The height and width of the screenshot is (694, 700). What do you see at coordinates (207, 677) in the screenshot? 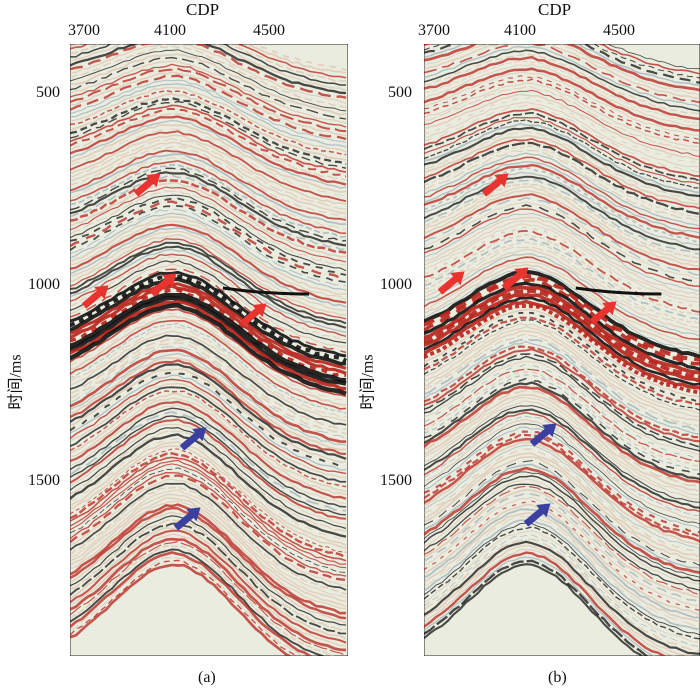
I see `caption-a: (a)` at bounding box center [207, 677].